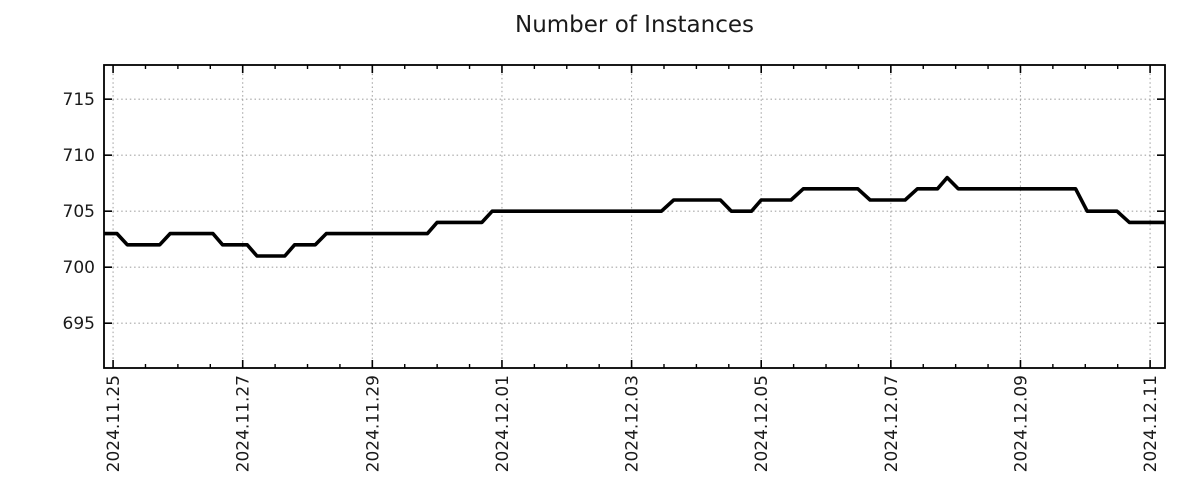 Image resolution: width=1200 pixels, height=500 pixels. Describe the element at coordinates (503, 423) in the screenshot. I see `x-tick-label: 2024.12.01` at that location.